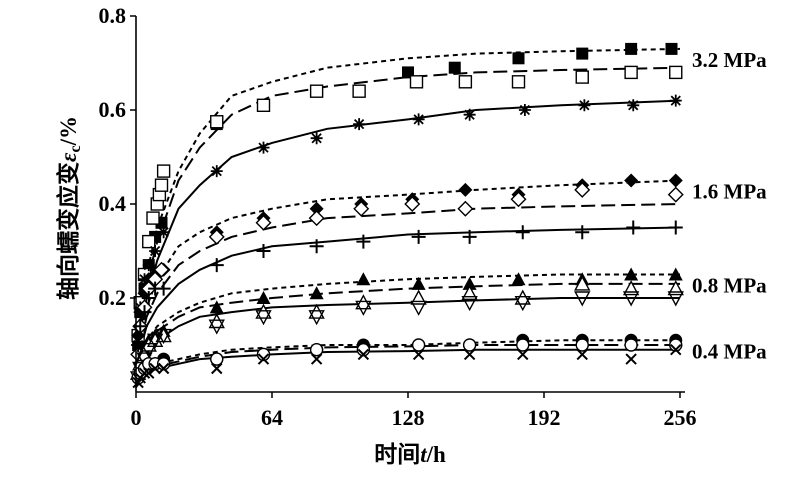  Describe the element at coordinates (75, 148) in the screenshot. I see `y-axis-title-sub: c` at that location.